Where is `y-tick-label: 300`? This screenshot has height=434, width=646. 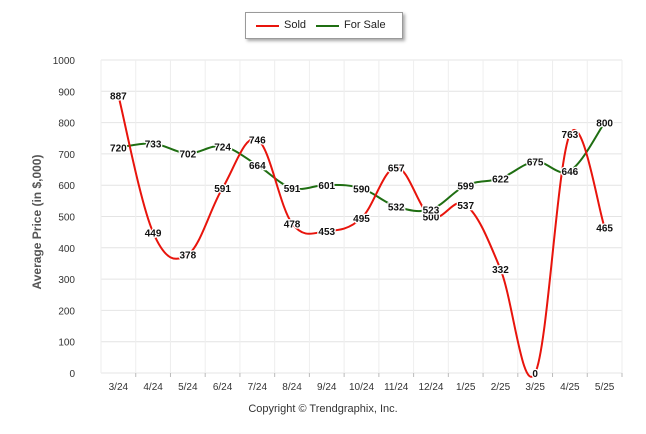 y-tick-label: 300 is located at coordinates (66, 280).